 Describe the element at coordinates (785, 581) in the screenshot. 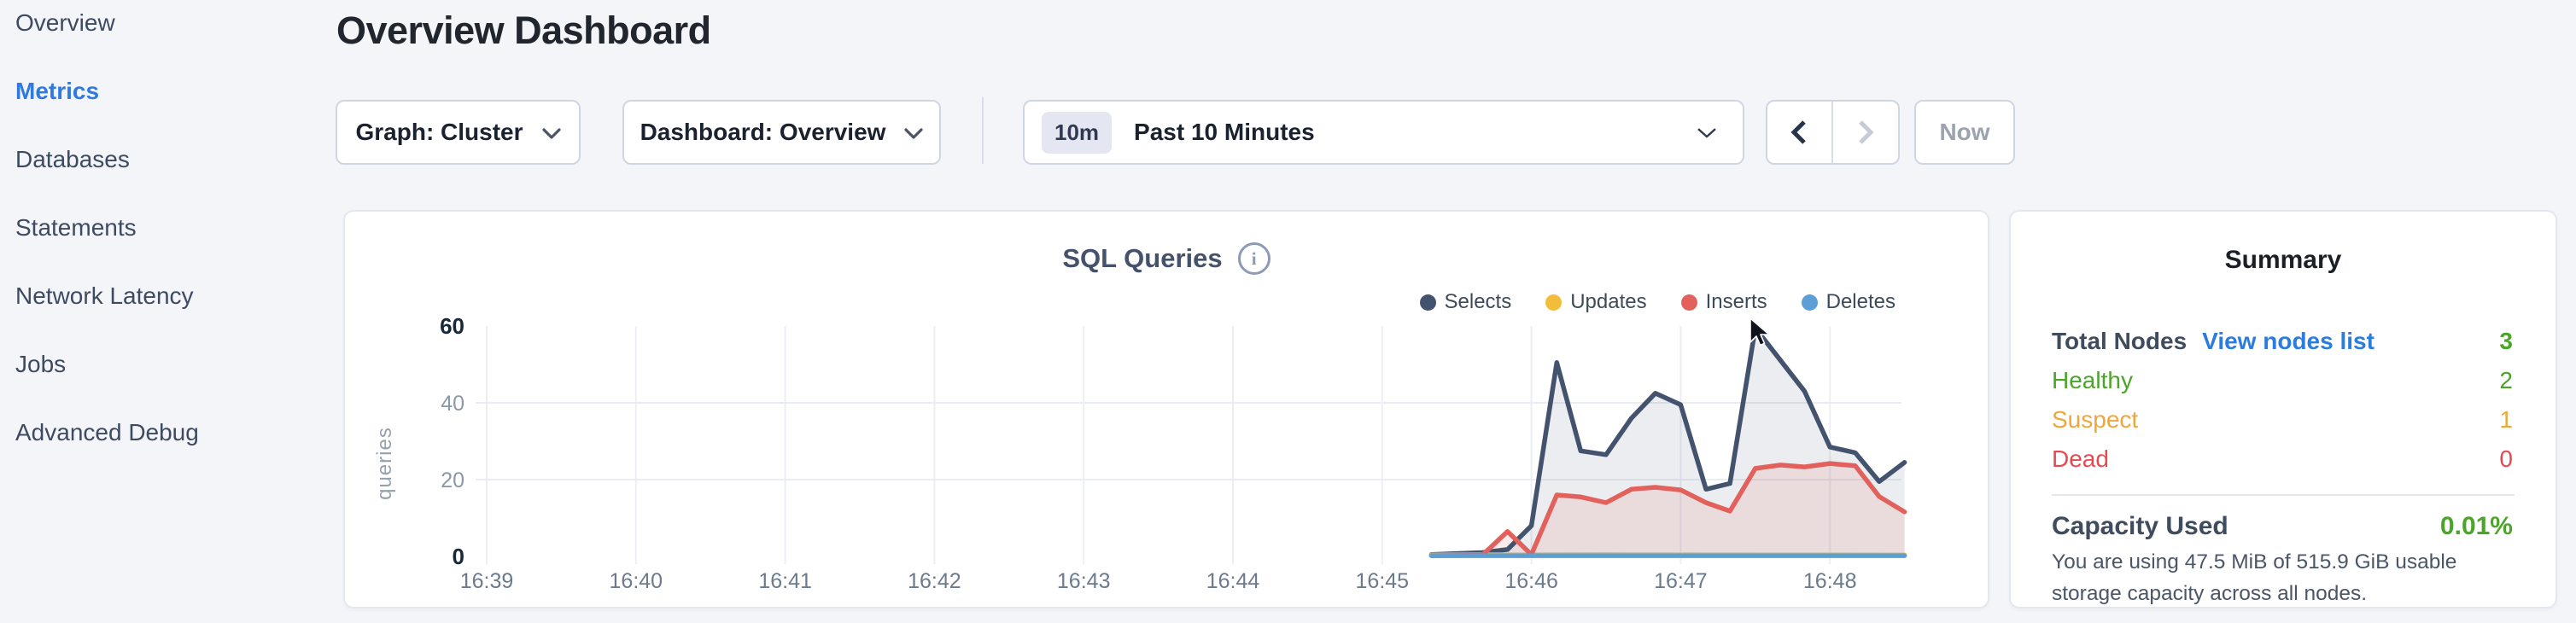

I see `x-tick-label: 16:41` at that location.